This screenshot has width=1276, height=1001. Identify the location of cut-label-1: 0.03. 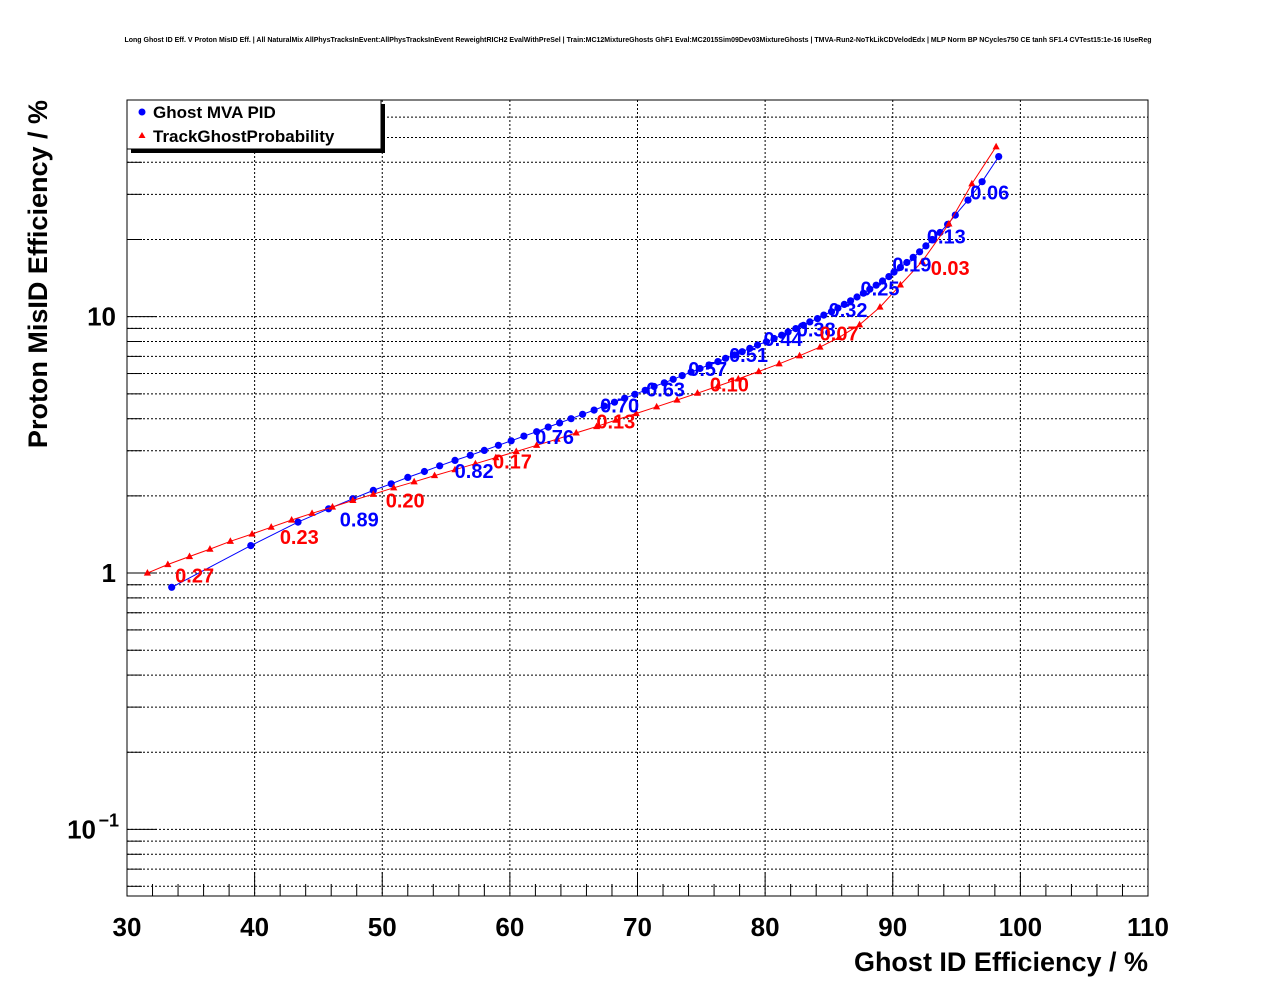
(950, 269).